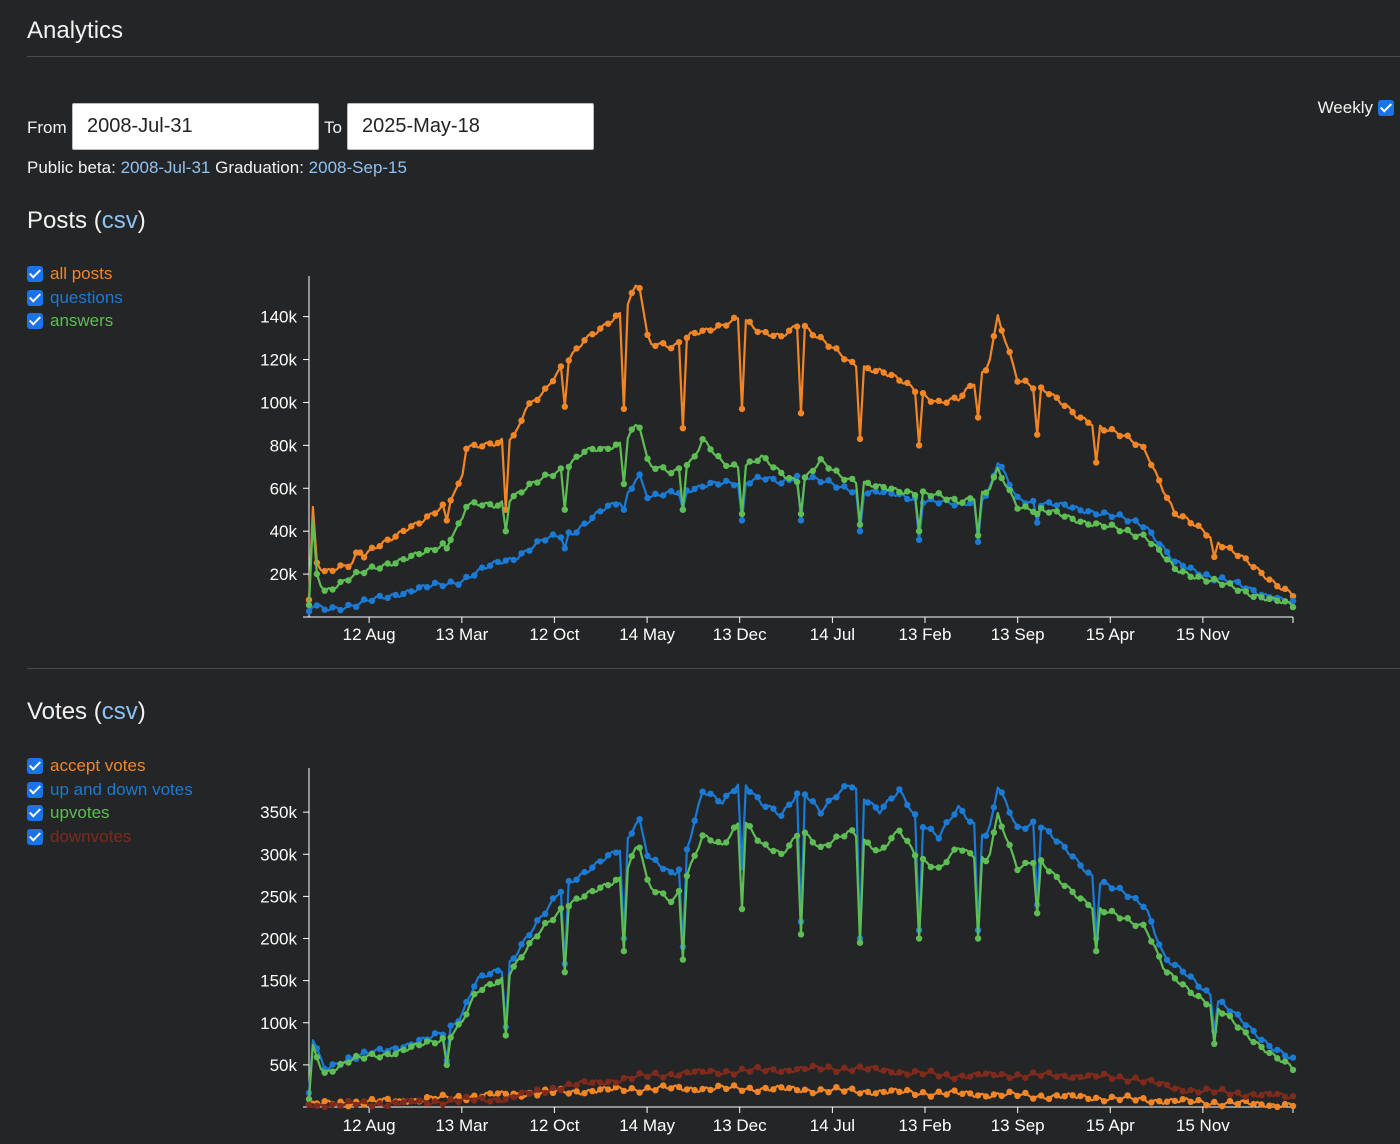 The width and height of the screenshot is (1400, 1144). What do you see at coordinates (35, 836) in the screenshot?
I see `legend-checkbox-downvotes` at bounding box center [35, 836].